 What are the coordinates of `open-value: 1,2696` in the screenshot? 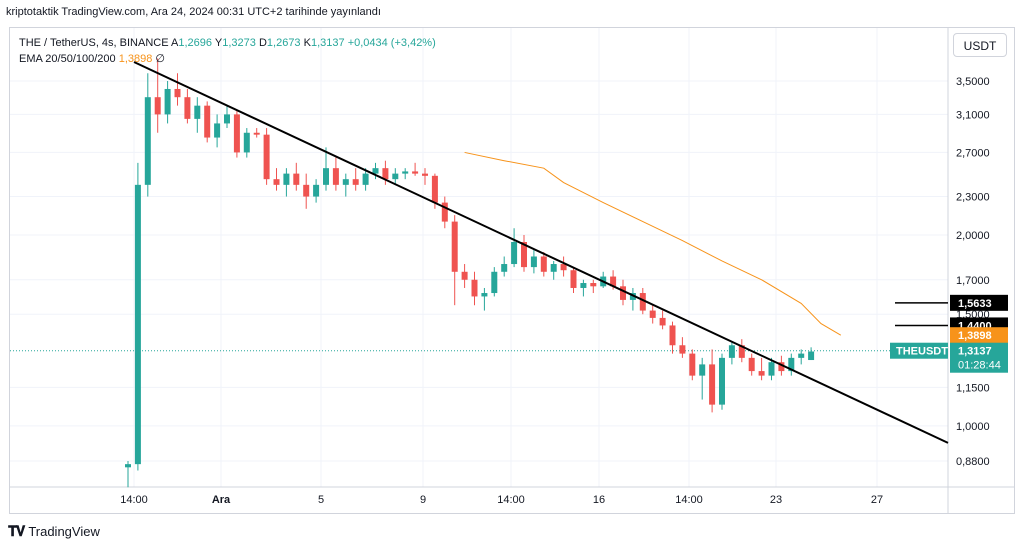 It's located at (195, 43).